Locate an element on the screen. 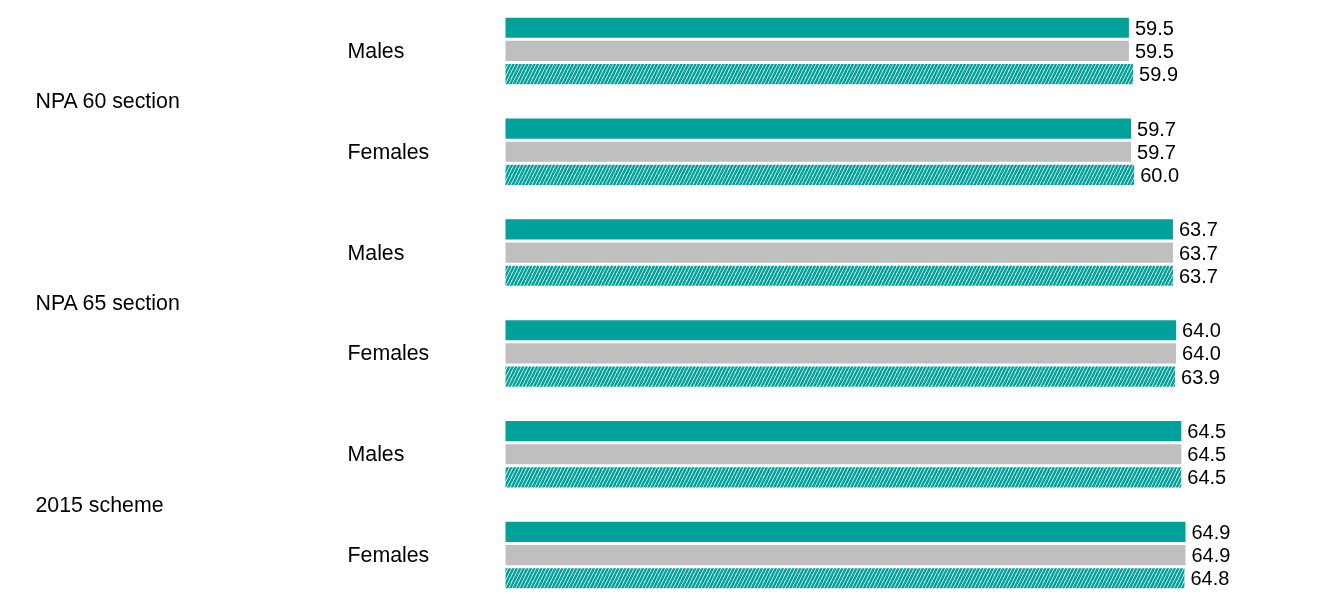  data-label: 63.9 is located at coordinates (1200, 376).